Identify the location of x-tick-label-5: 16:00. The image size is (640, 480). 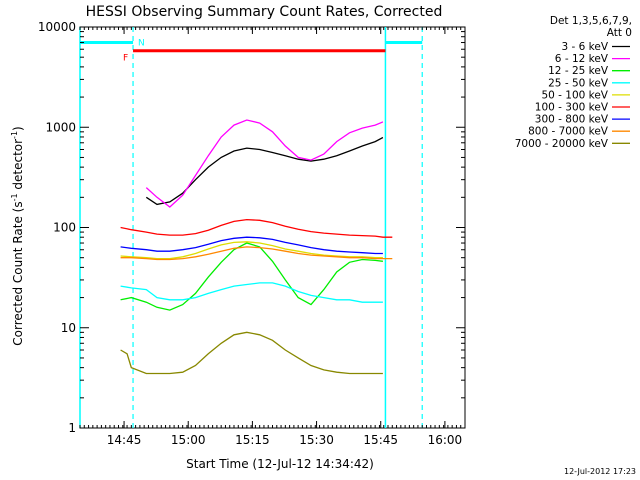
(445, 440).